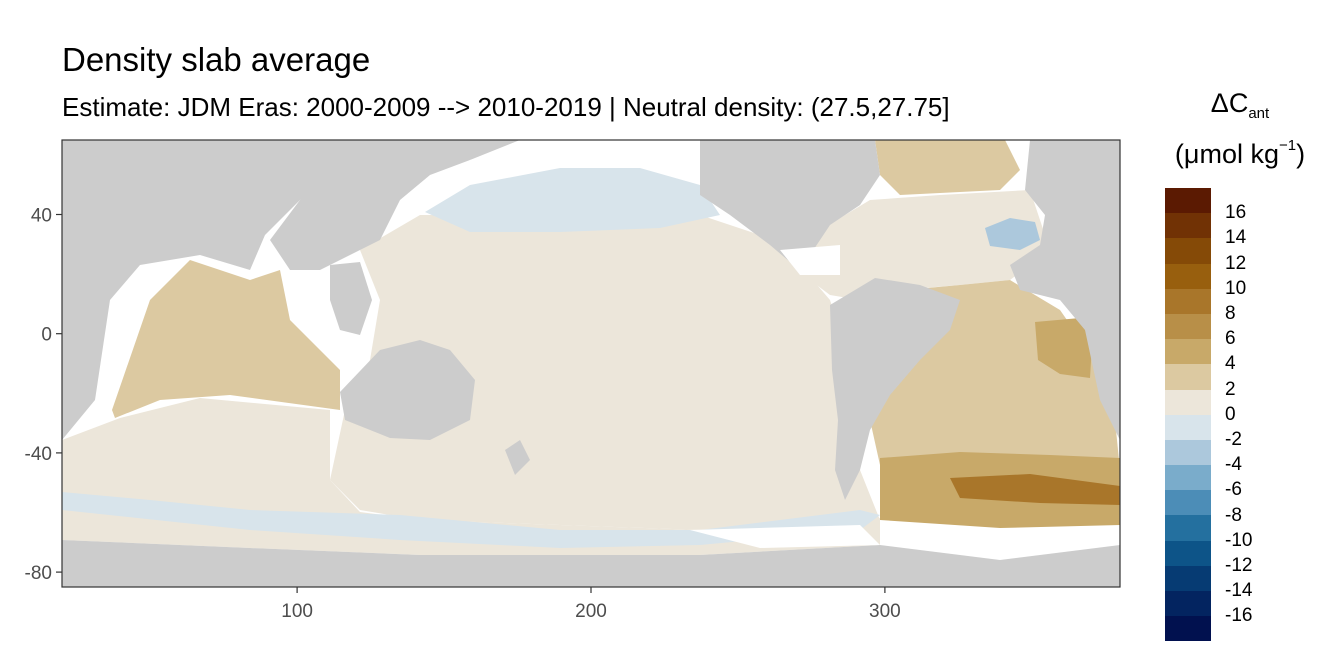 Image resolution: width=1344 pixels, height=672 pixels. Describe the element at coordinates (1226, 154) in the screenshot. I see `legend-unit-prefix: (μmol kg` at that location.